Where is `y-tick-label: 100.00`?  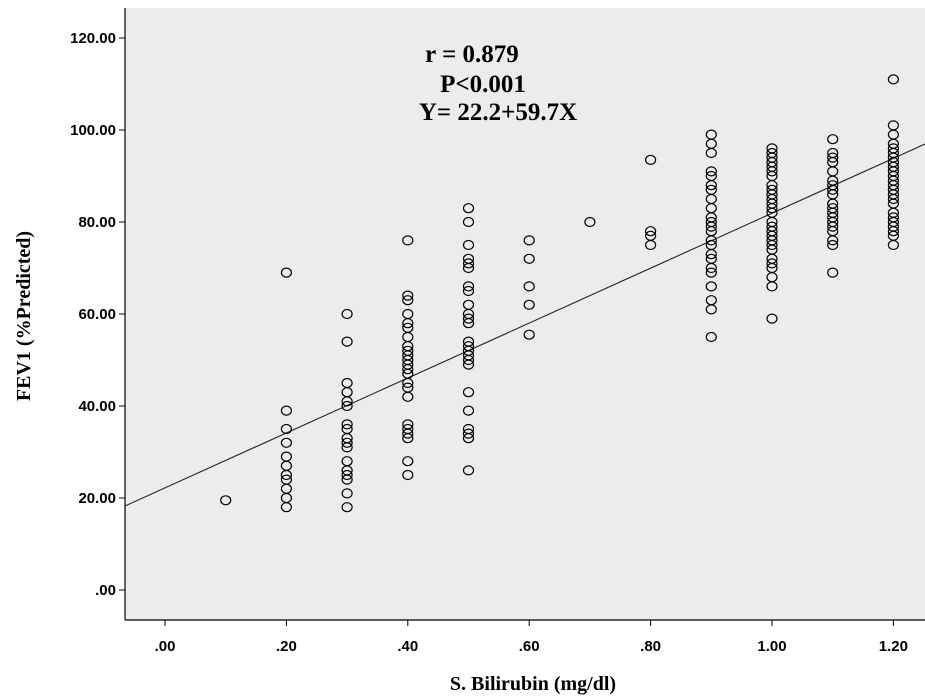
y-tick-label: 100.00 is located at coordinates (93, 130).